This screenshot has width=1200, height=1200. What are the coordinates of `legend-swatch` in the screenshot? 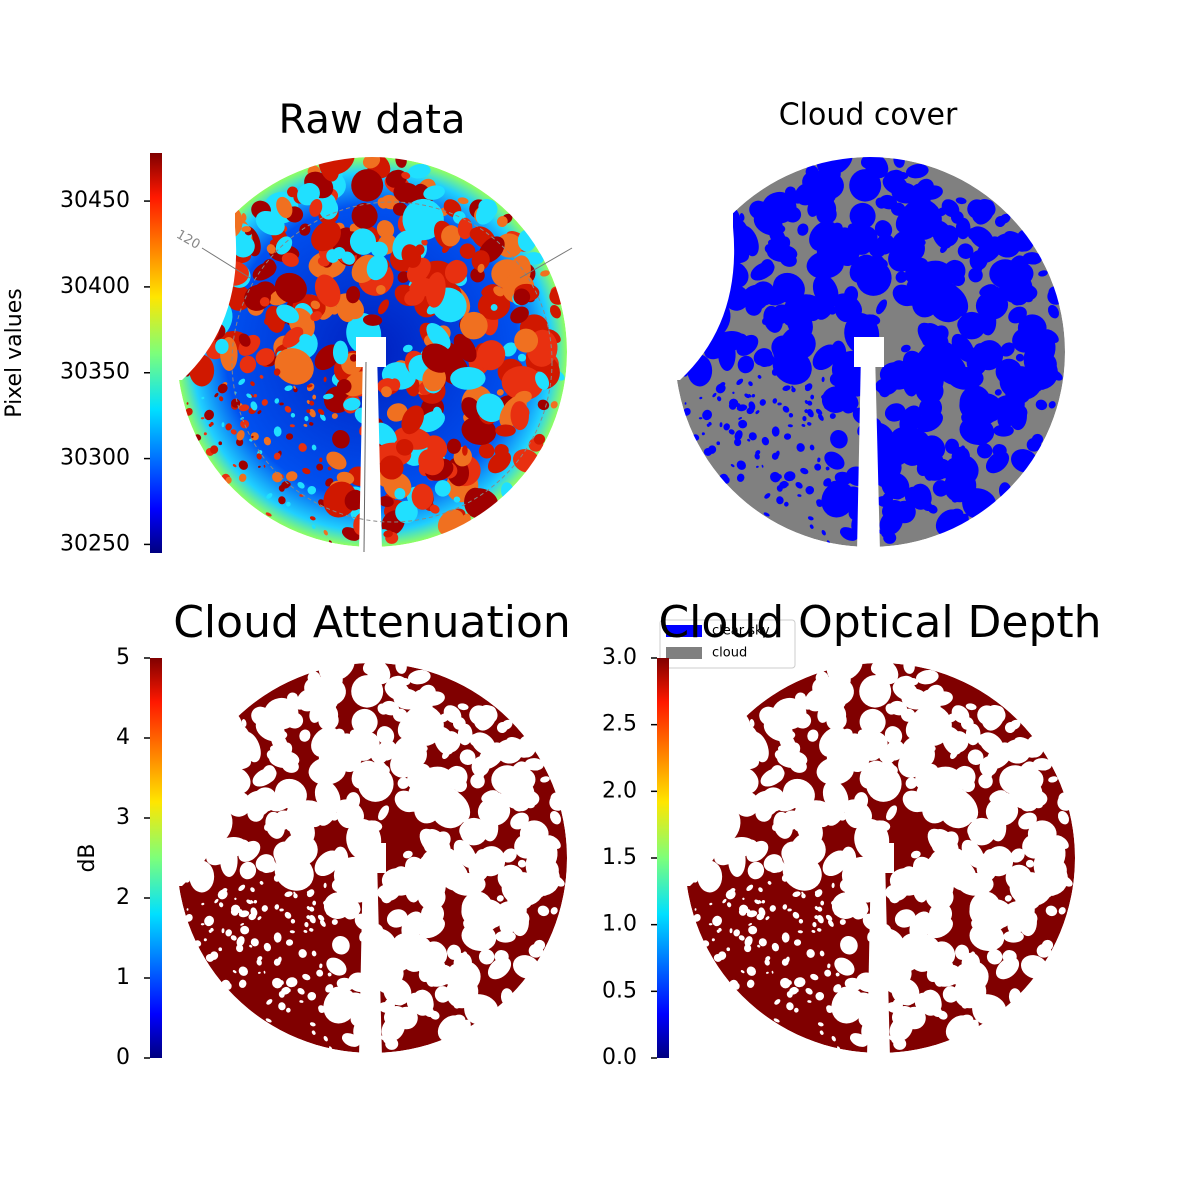 It's located at (684, 631).